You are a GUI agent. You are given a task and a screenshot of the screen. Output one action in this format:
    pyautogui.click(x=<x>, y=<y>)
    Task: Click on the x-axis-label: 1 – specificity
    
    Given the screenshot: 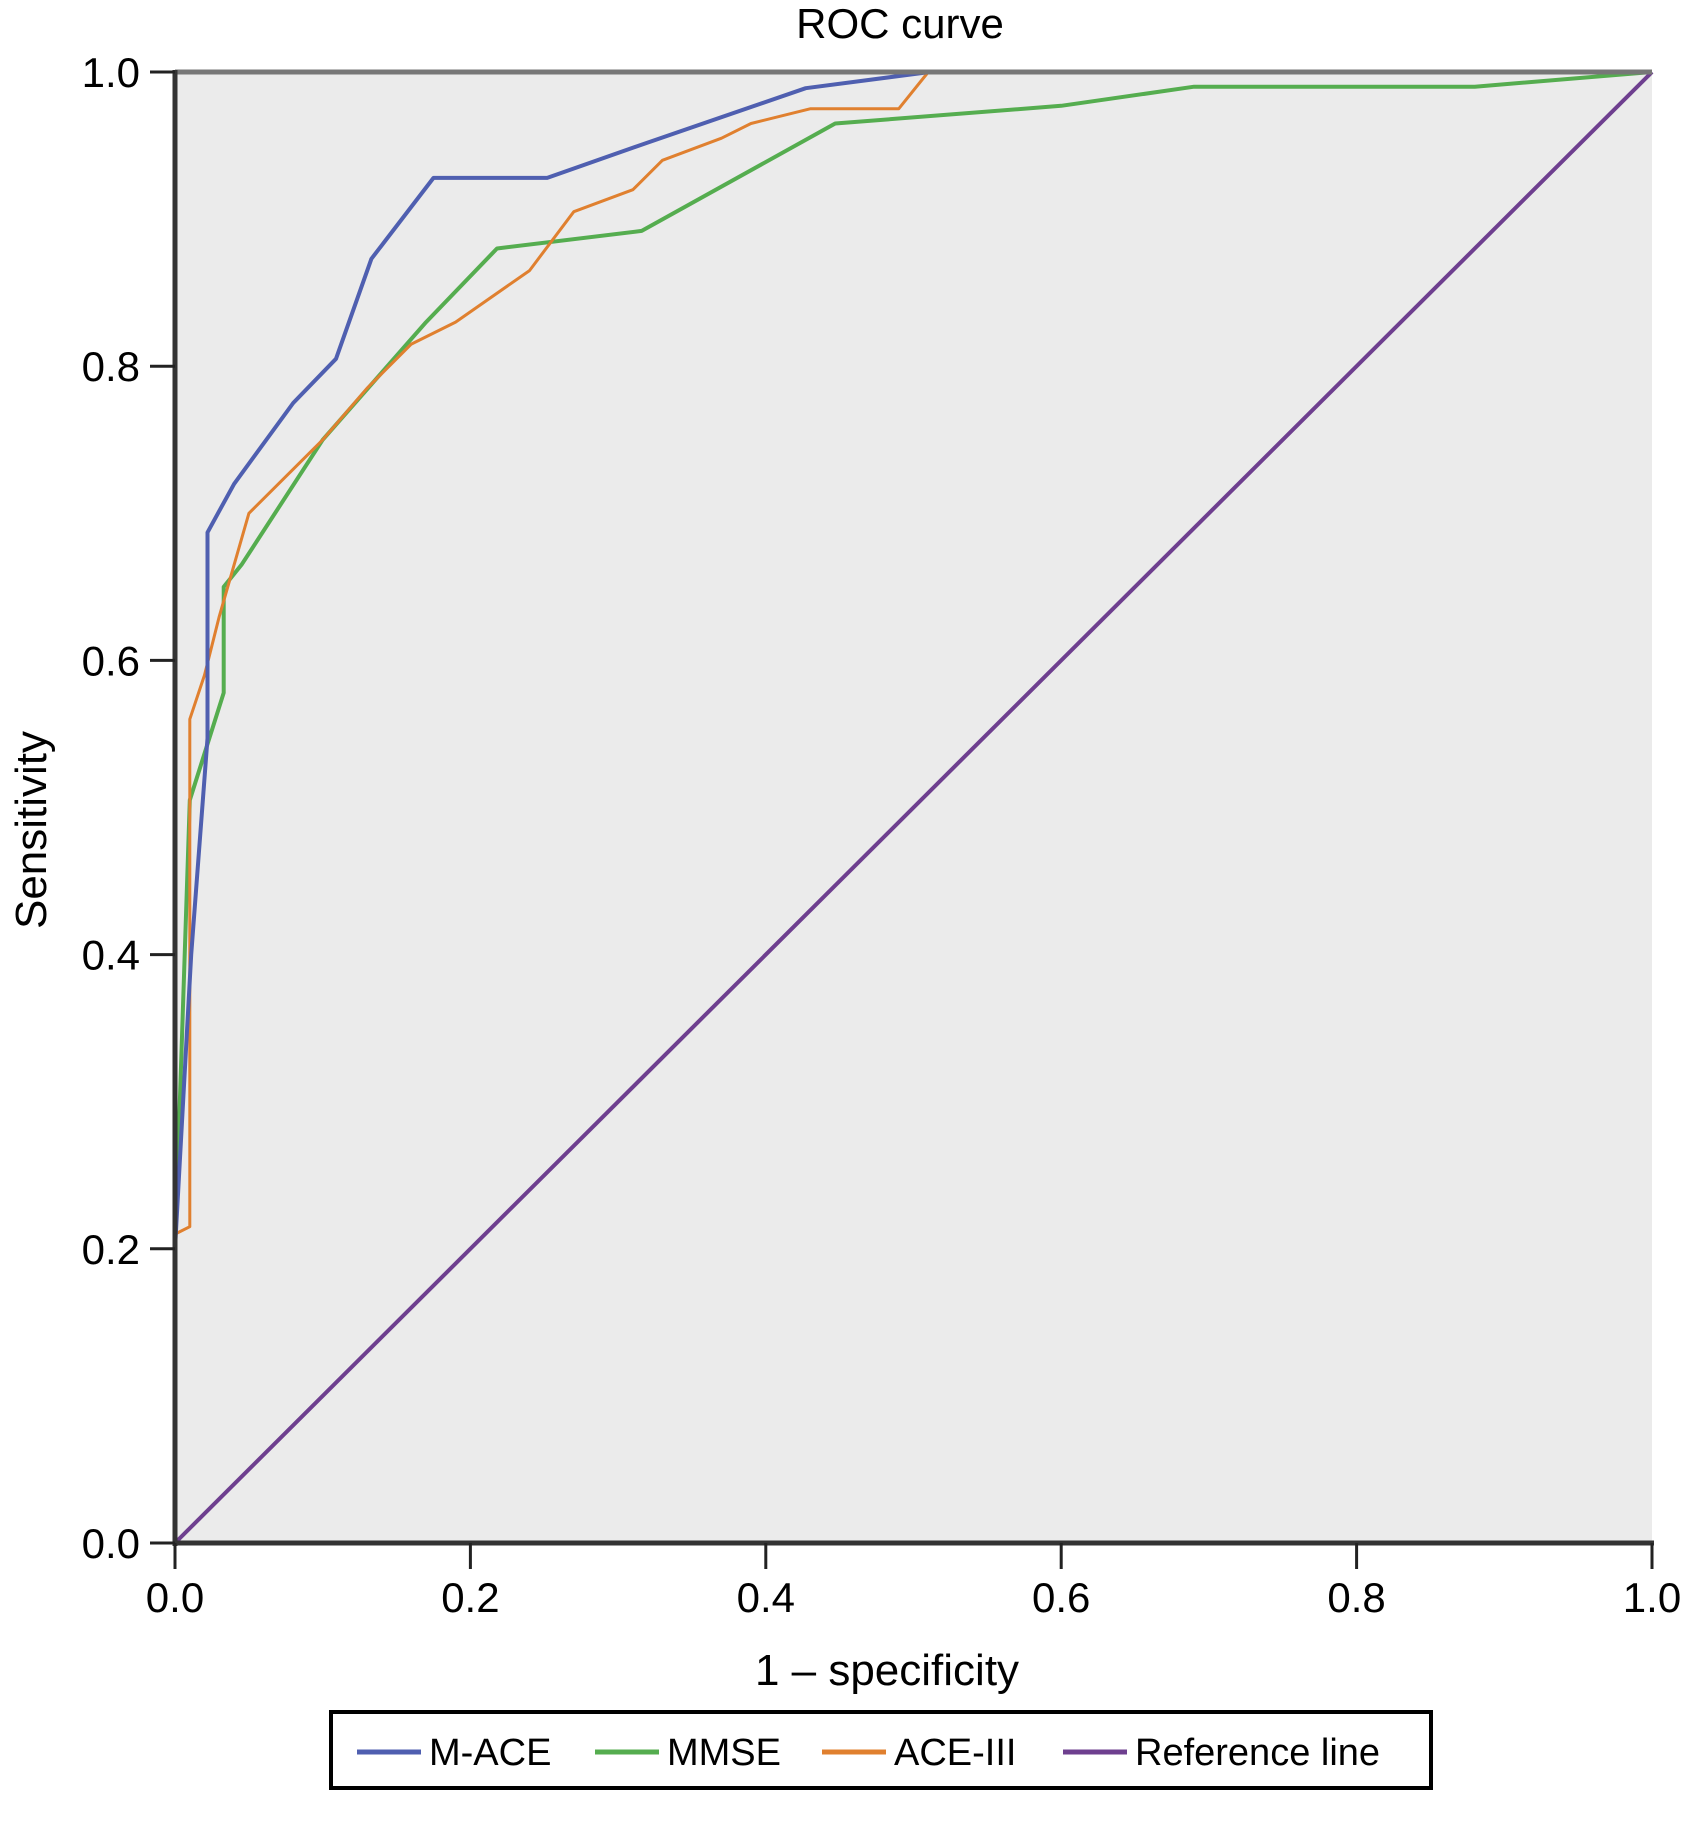 What is the action you would take?
    pyautogui.click(x=887, y=1670)
    